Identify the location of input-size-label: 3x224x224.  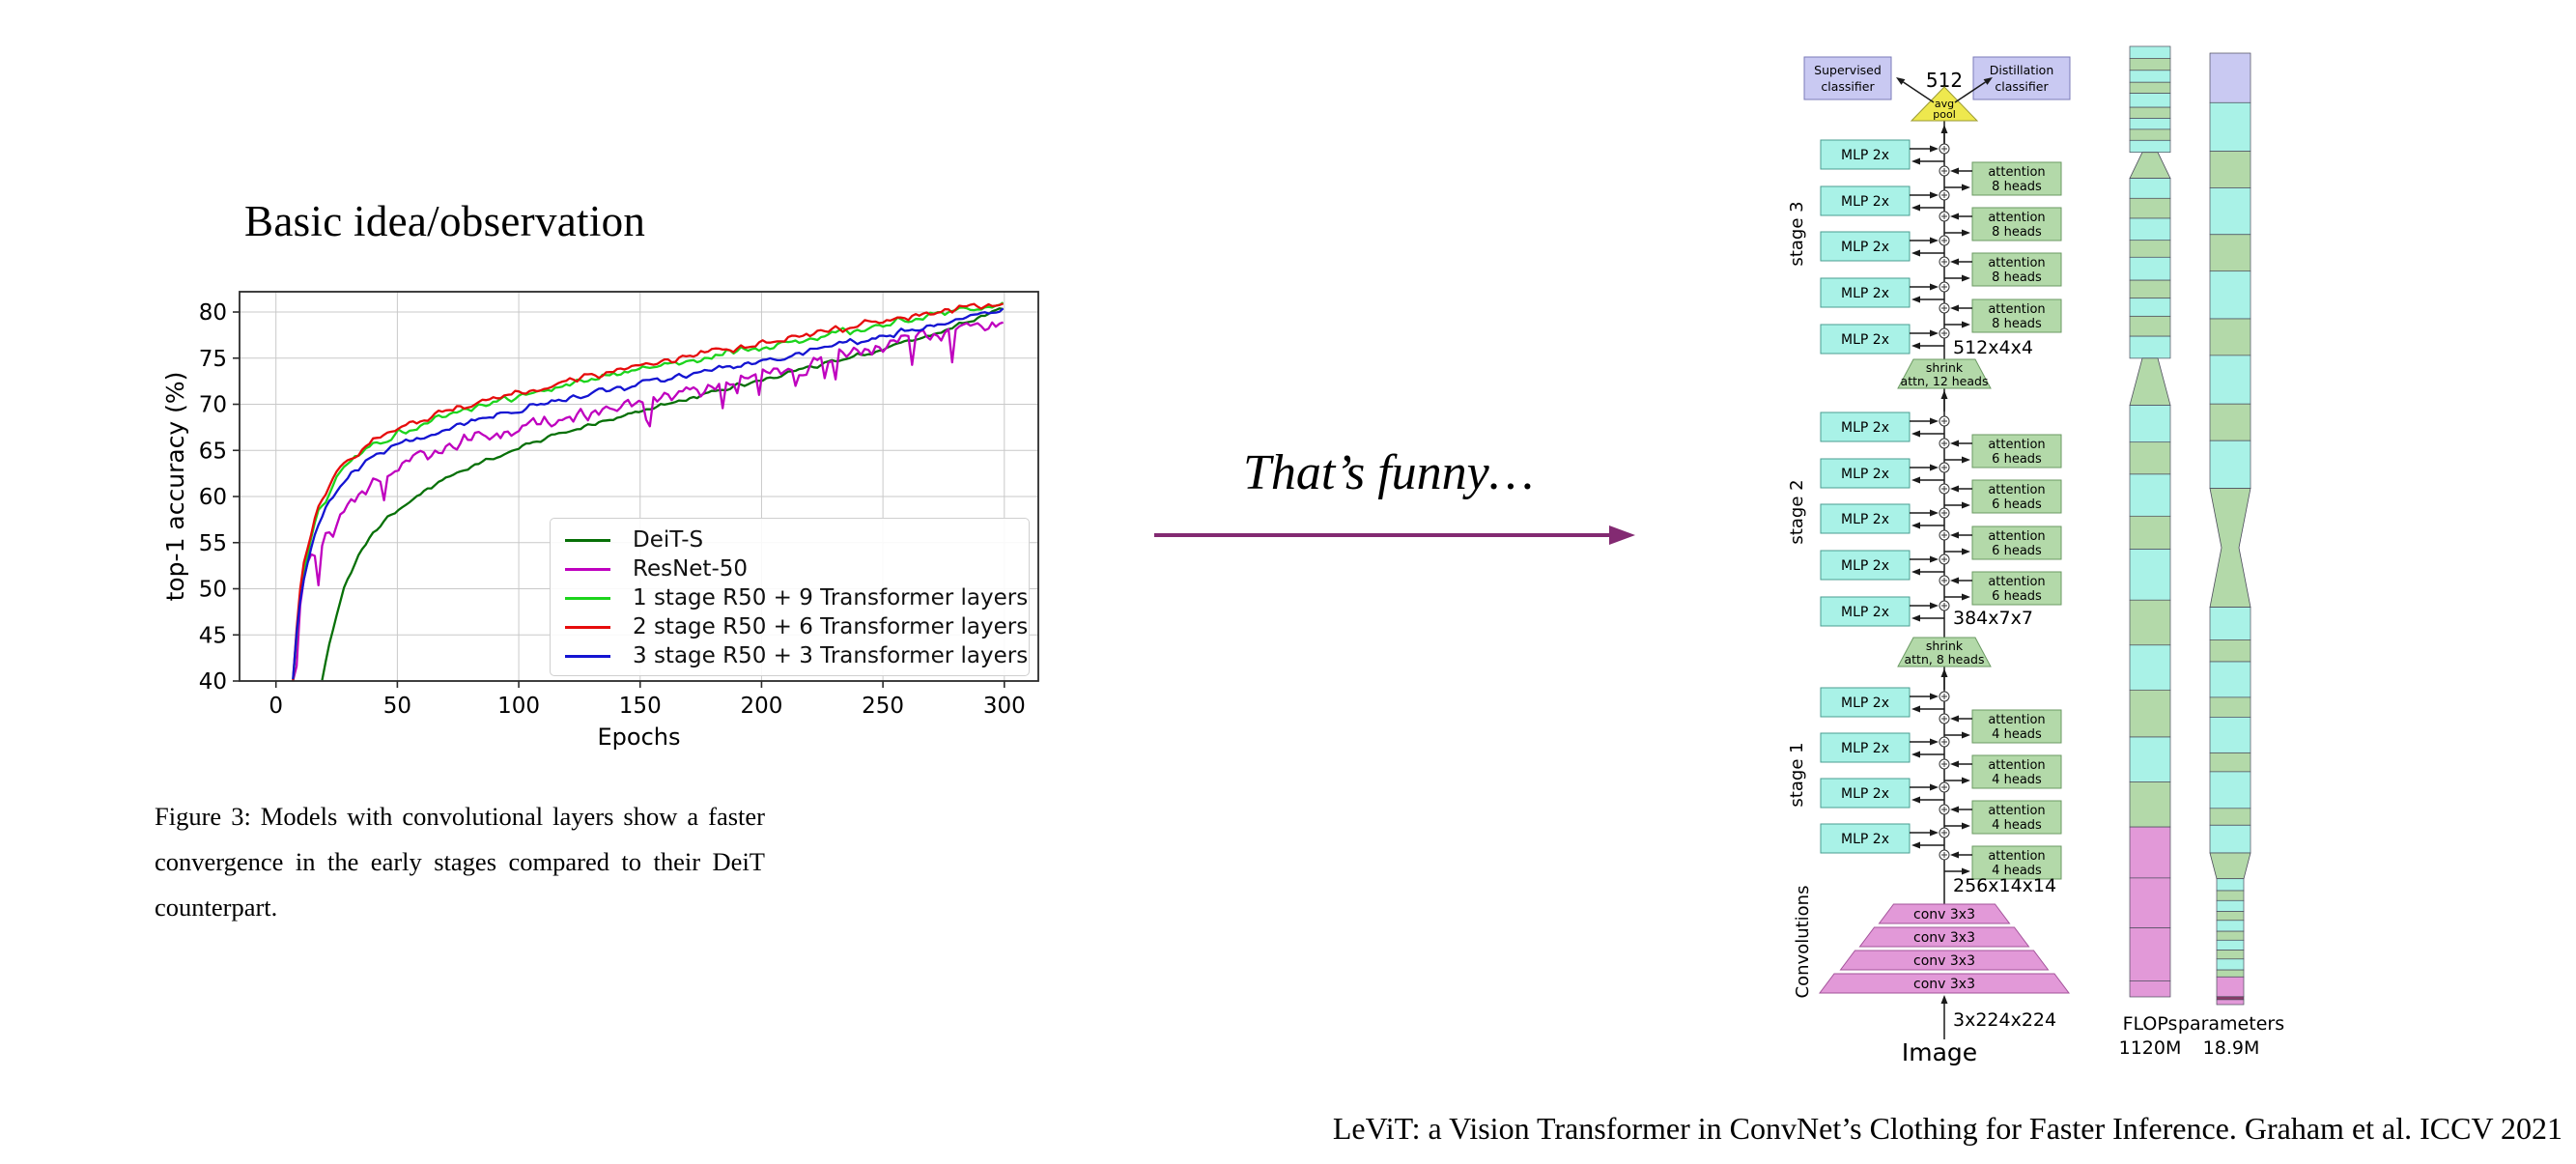
(2005, 1020).